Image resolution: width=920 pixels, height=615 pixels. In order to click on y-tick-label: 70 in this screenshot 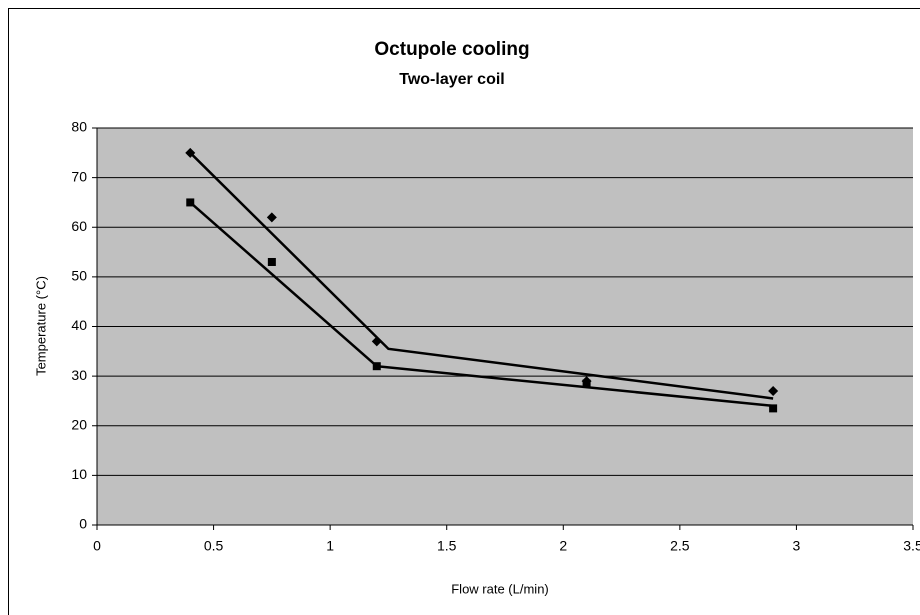, I will do `click(79, 176)`.